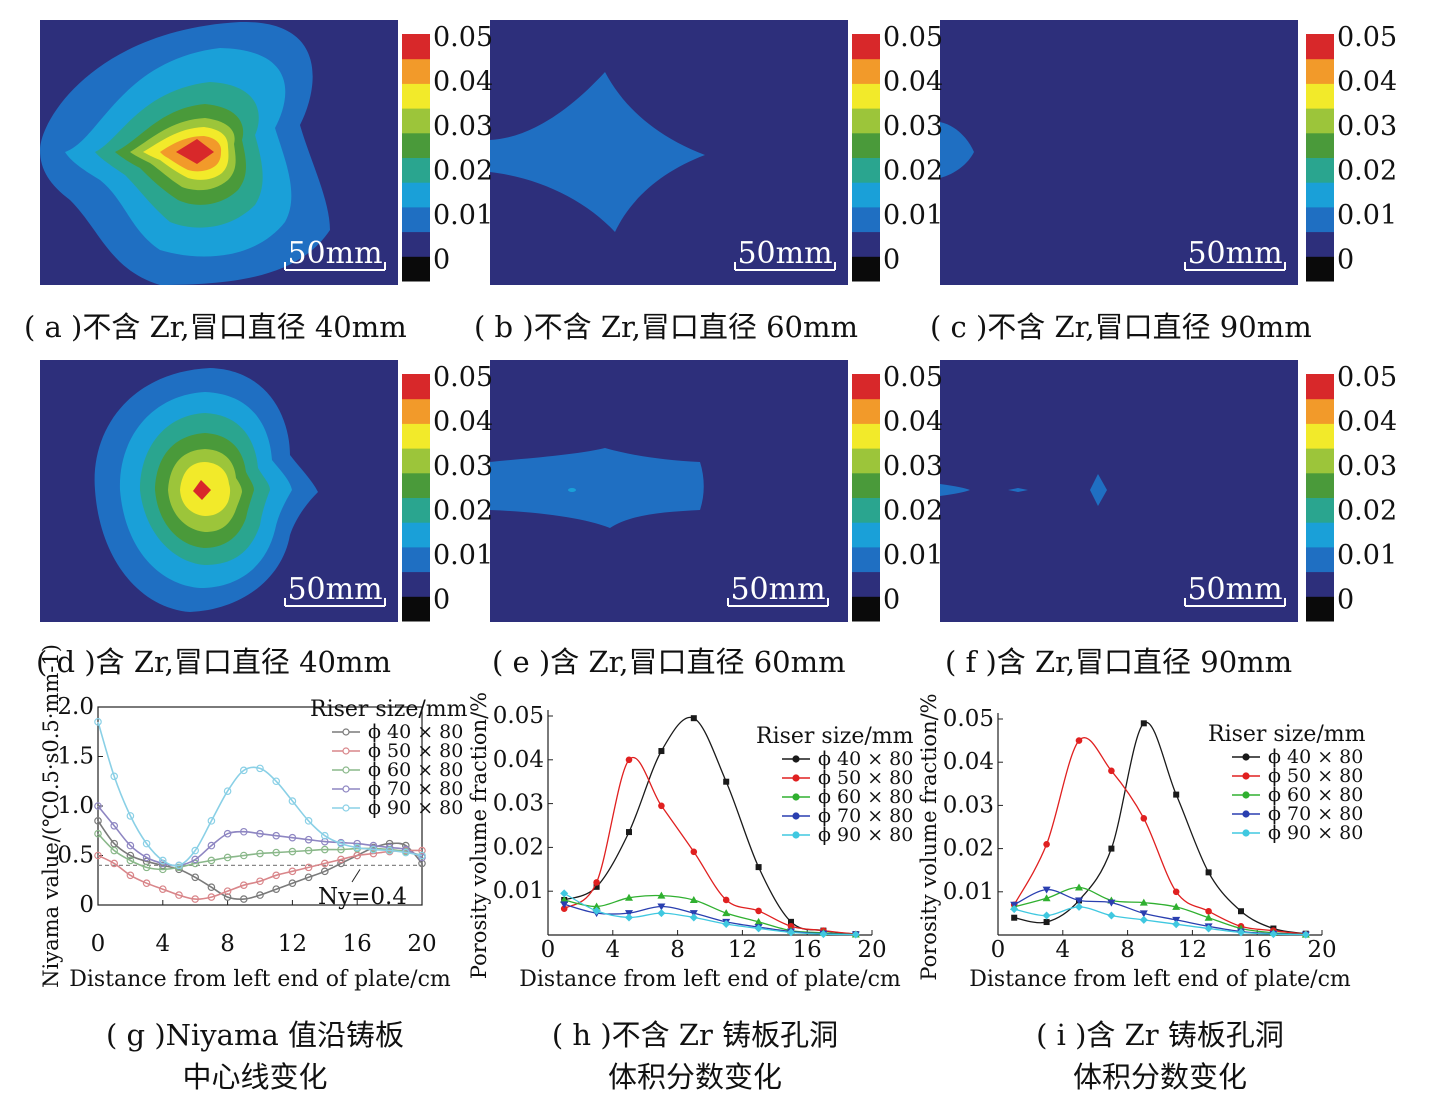 The height and width of the screenshot is (1103, 1432). Describe the element at coordinates (441, 260) in the screenshot. I see `colorbar-tick-label: 0` at that location.